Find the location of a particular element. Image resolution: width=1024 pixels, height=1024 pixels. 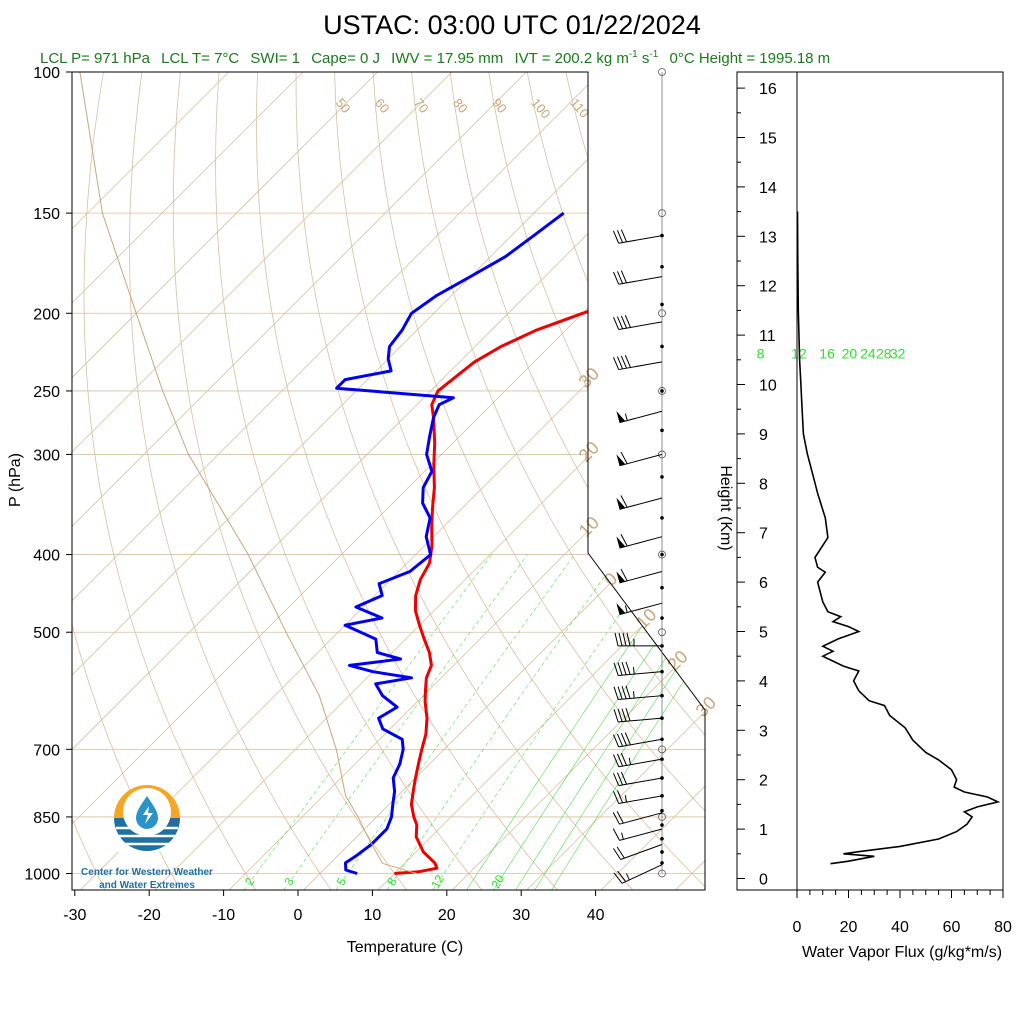

skewt-y-tick-label: 400 is located at coordinates (46, 556).